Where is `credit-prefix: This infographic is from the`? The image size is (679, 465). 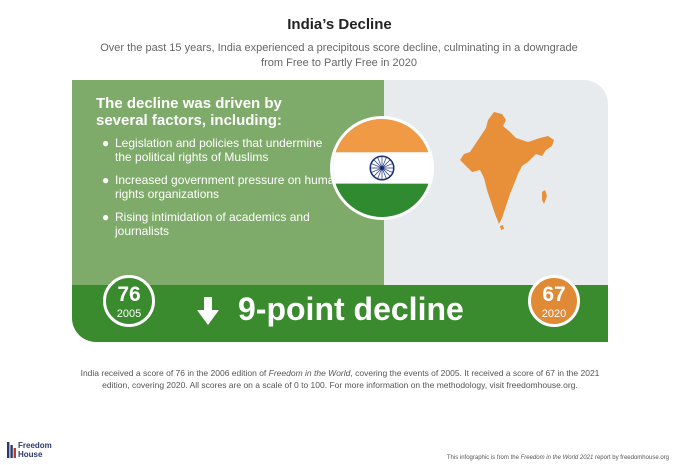
credit-prefix: This infographic is from the is located at coordinates (483, 458).